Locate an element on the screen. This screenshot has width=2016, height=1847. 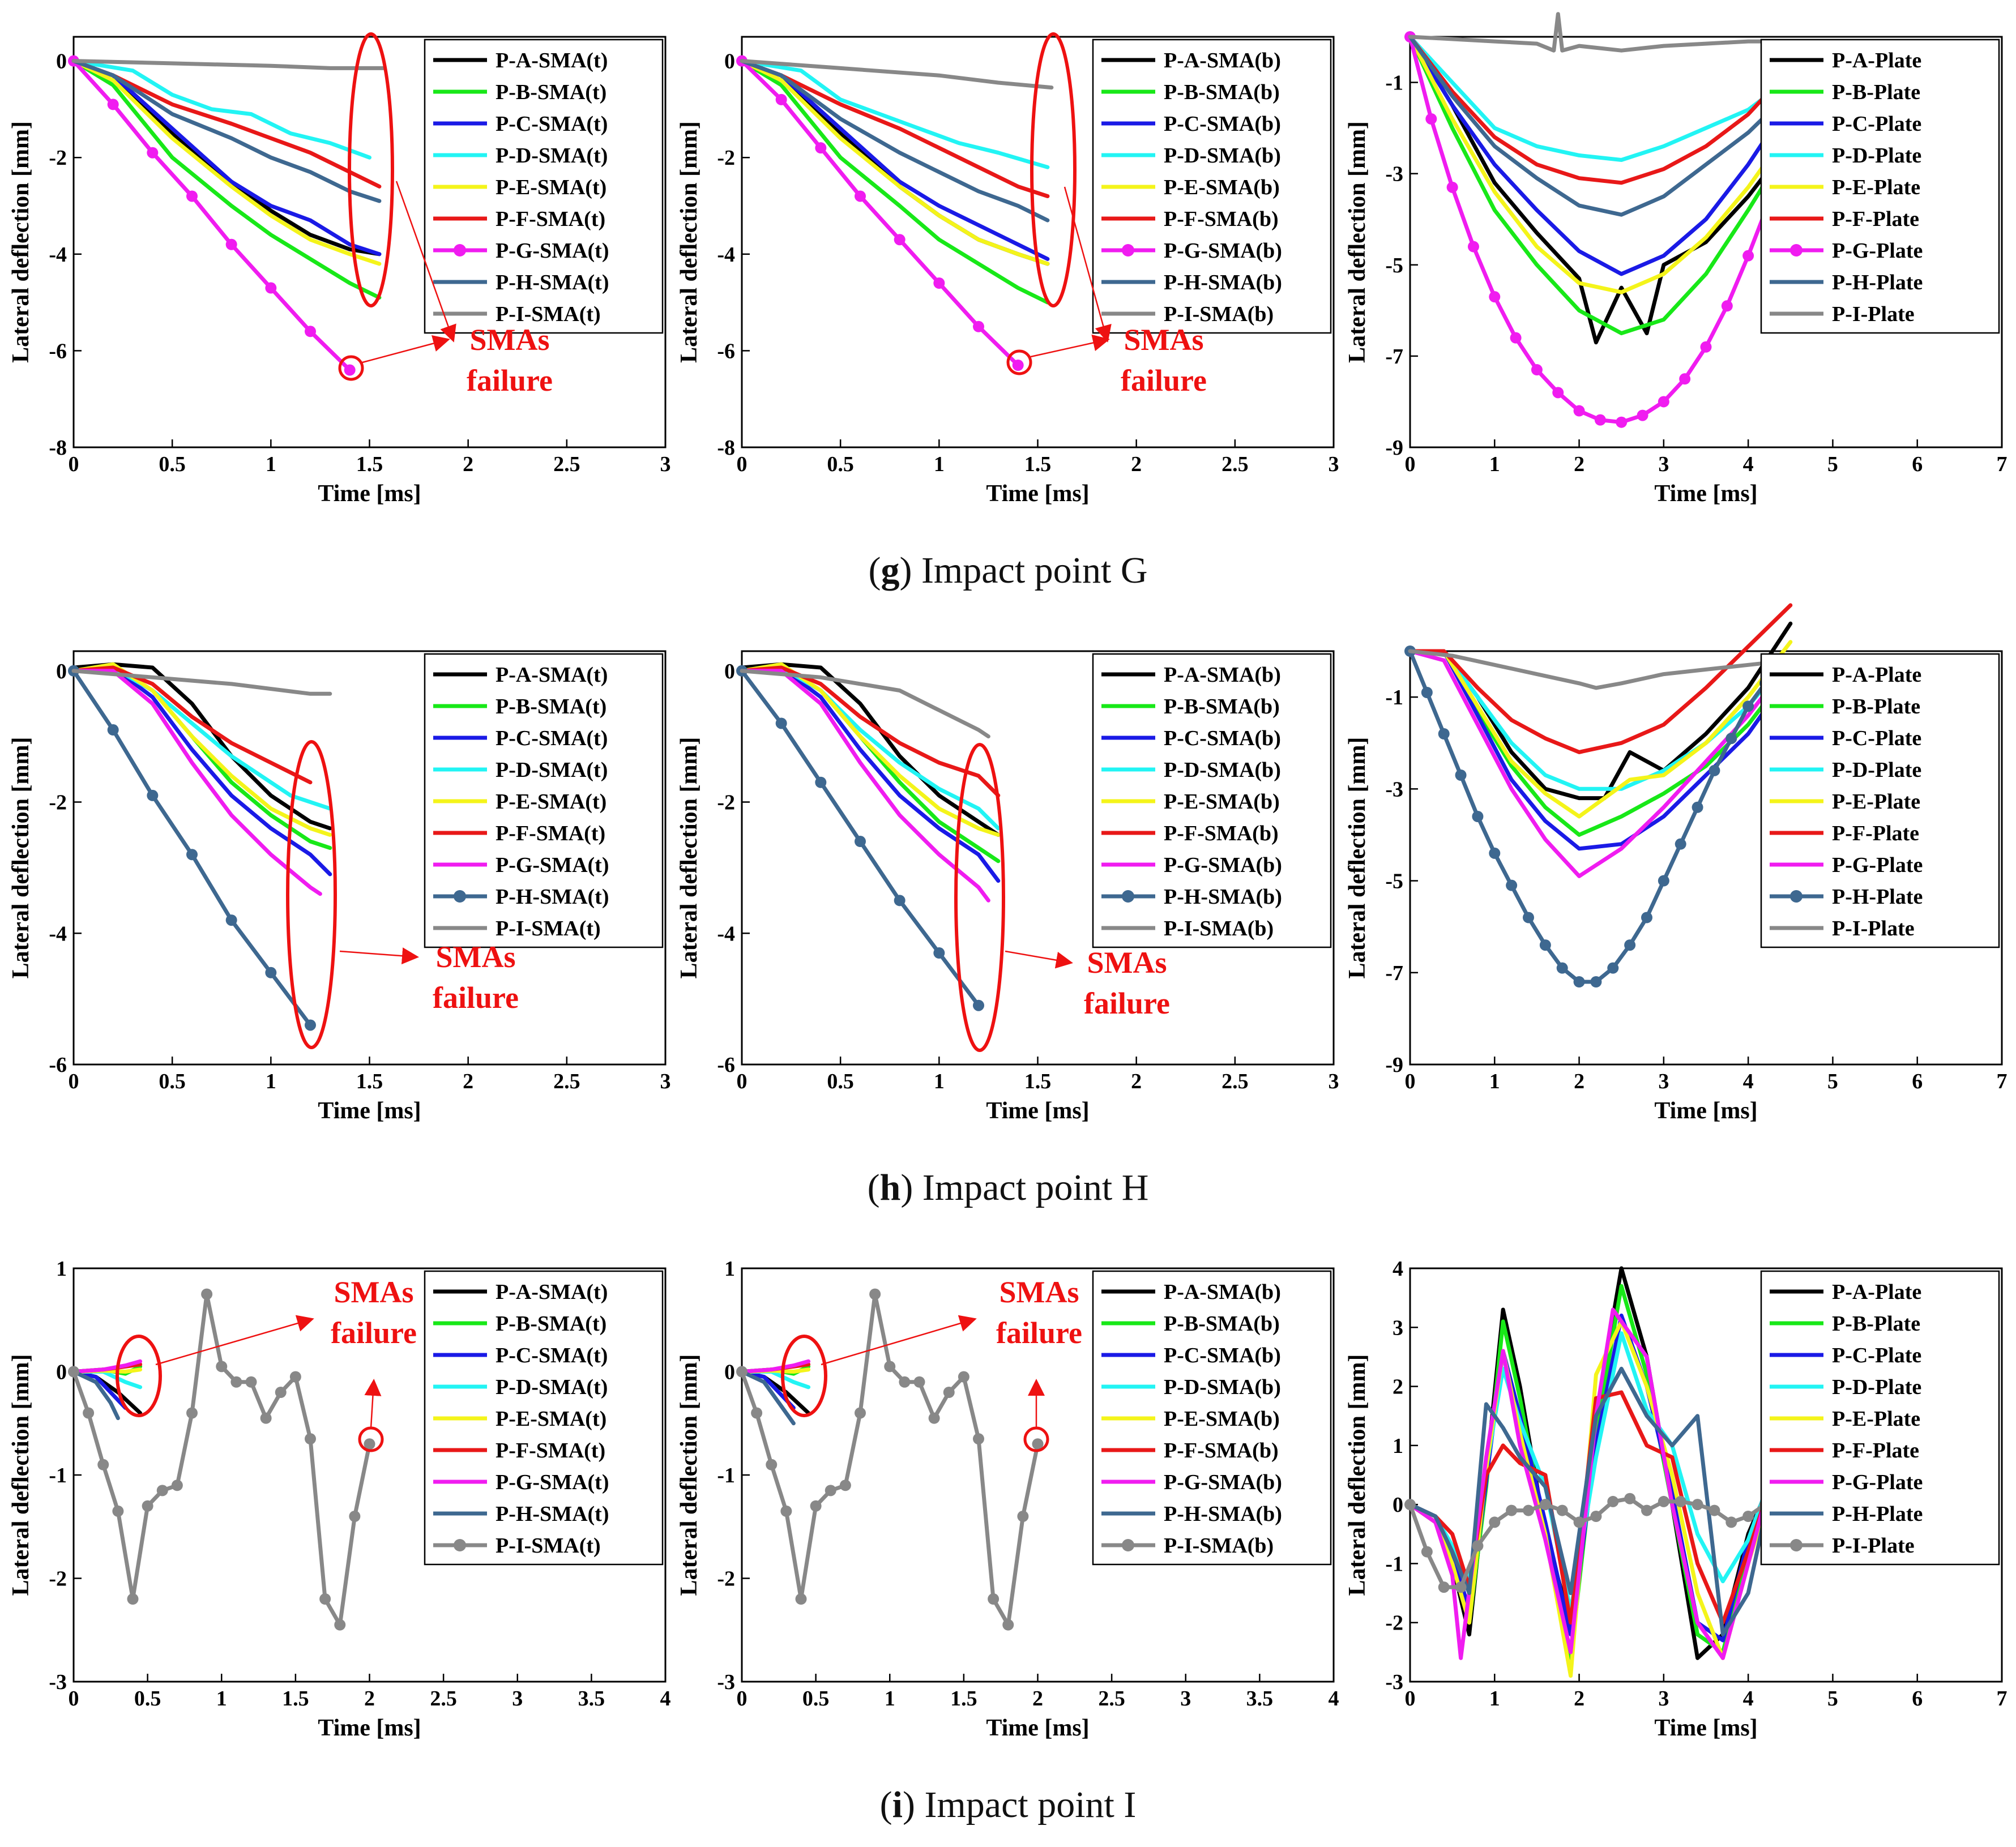
legend-label-D: P-D-Plate is located at coordinates (1876, 770).